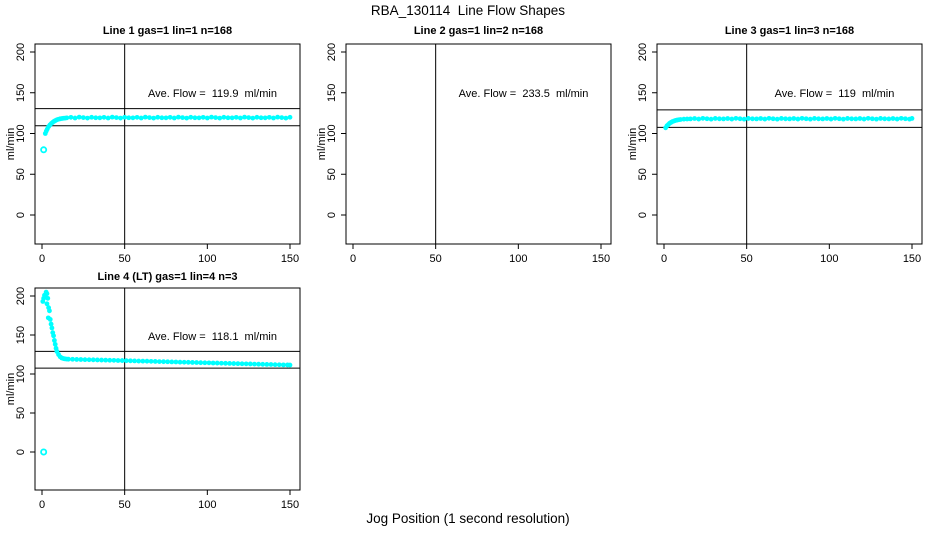  I want to click on plot-panel-1: 0 50 100 150 0 50 100 150 200, so click(158, 154).